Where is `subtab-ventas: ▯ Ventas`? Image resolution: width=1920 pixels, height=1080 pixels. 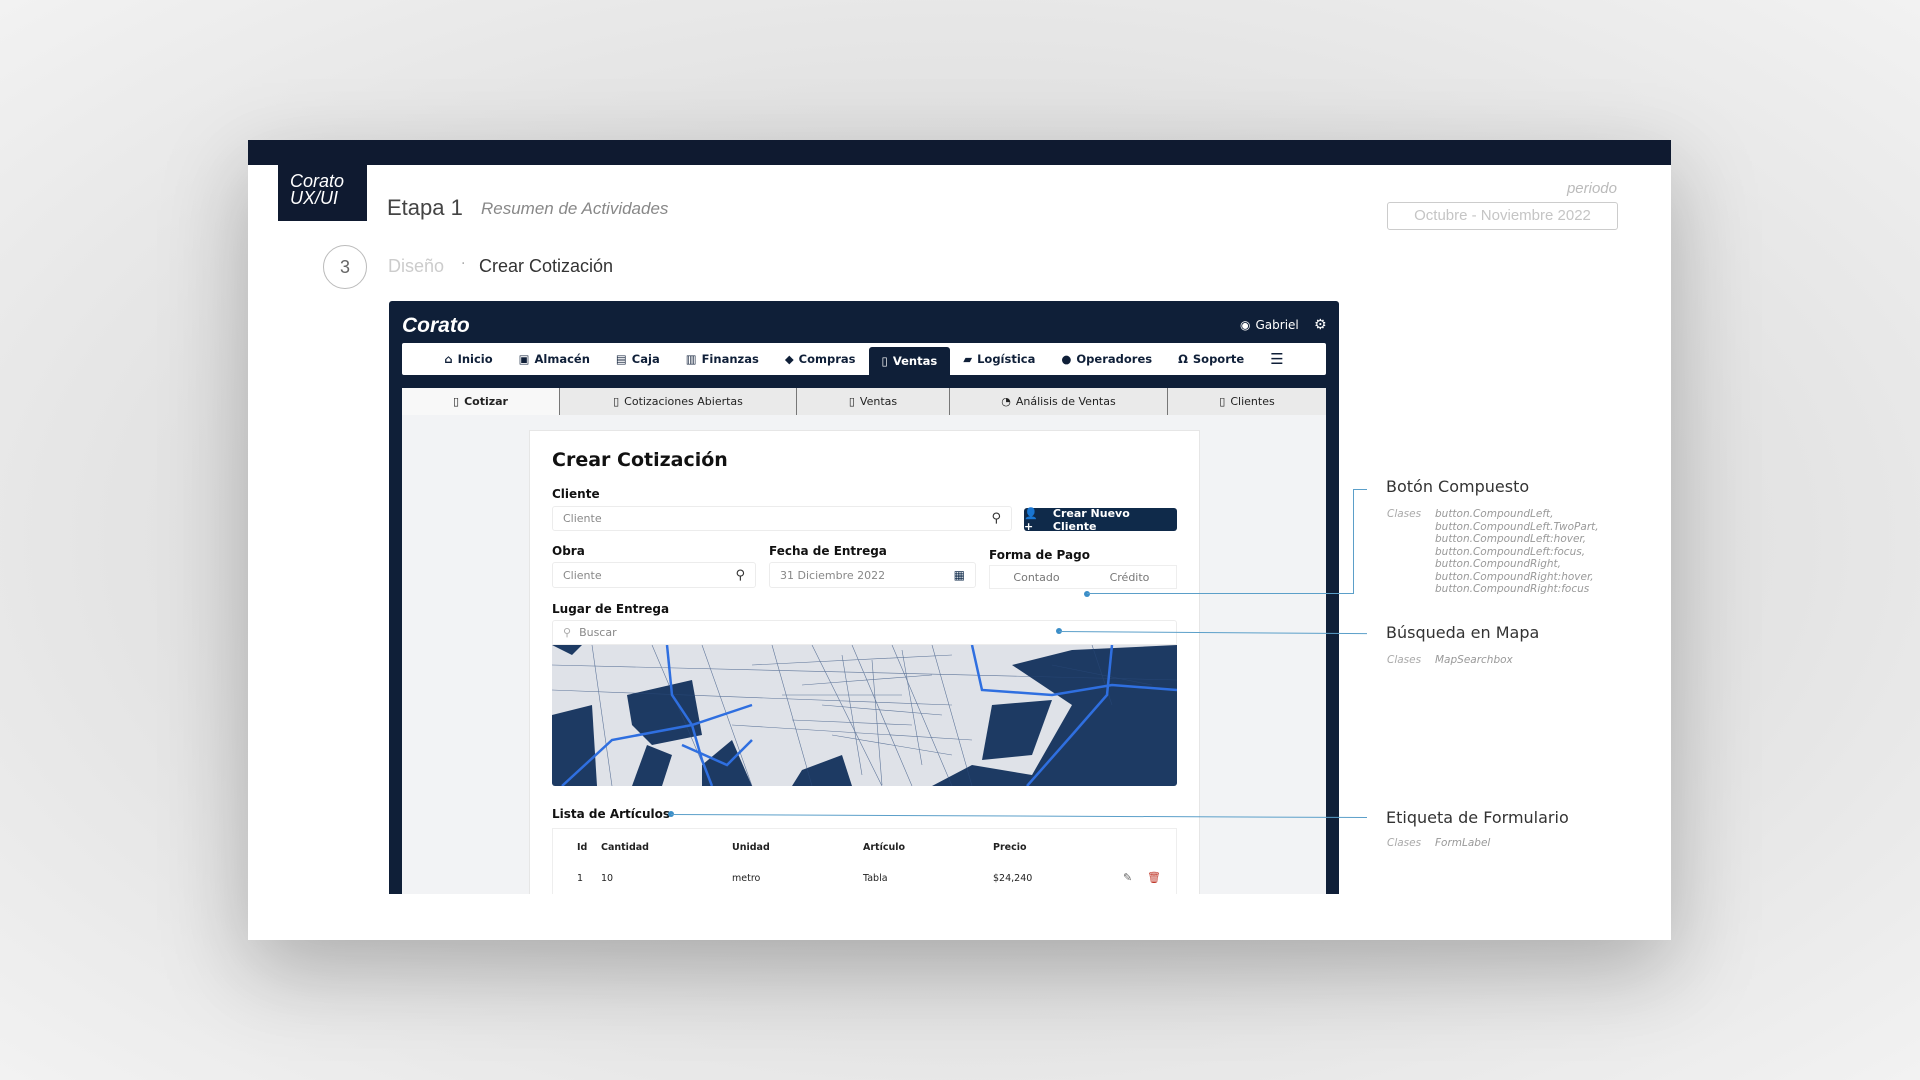
subtab-ventas: ▯ Ventas is located at coordinates (873, 401).